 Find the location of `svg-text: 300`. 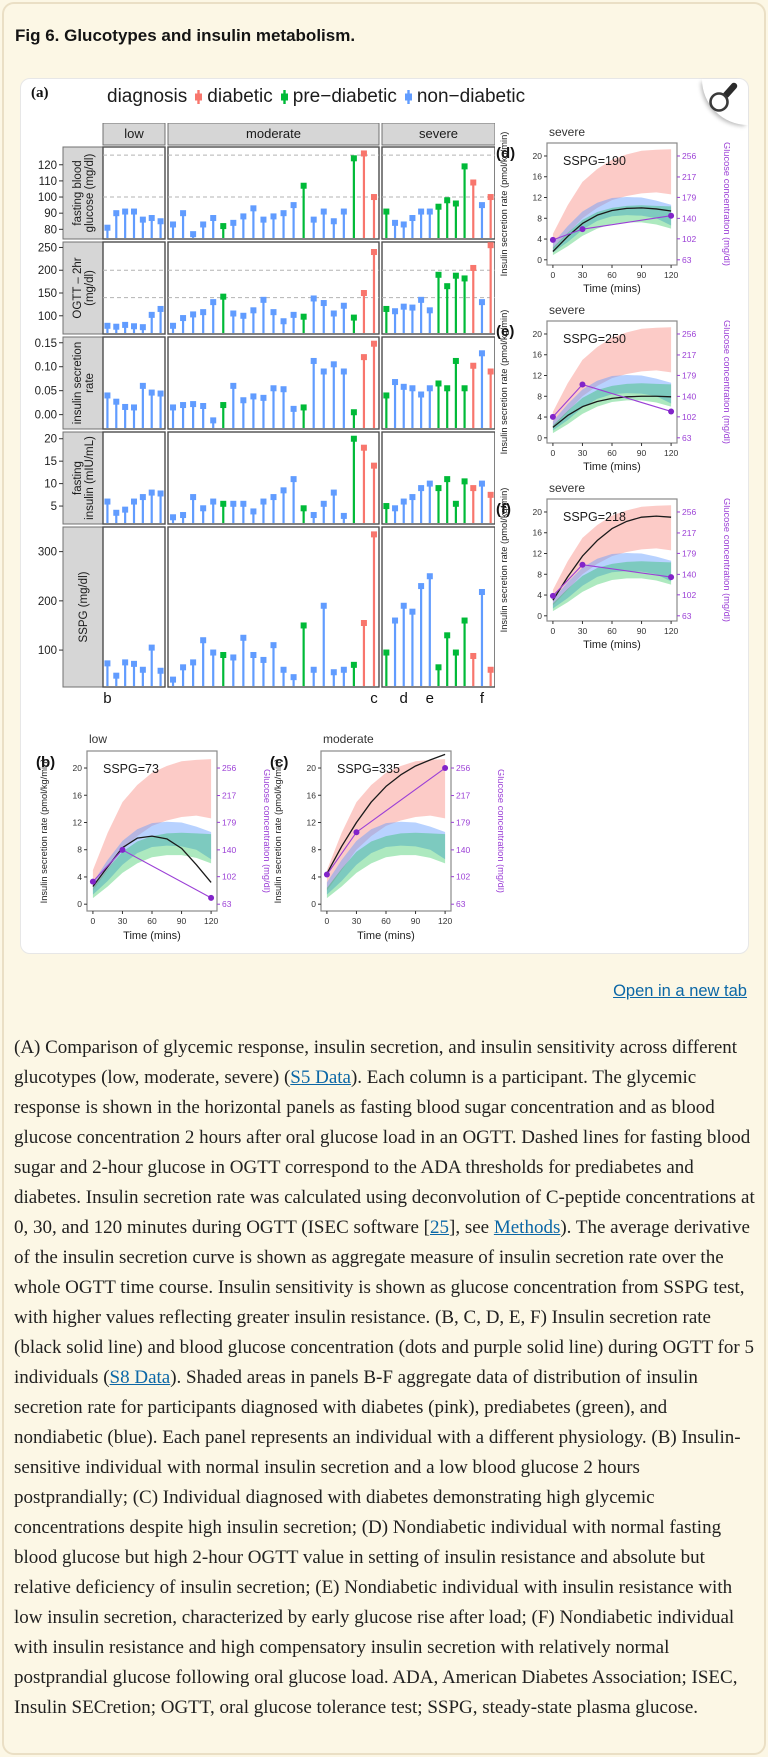

svg-text: 300 is located at coordinates (47, 553).